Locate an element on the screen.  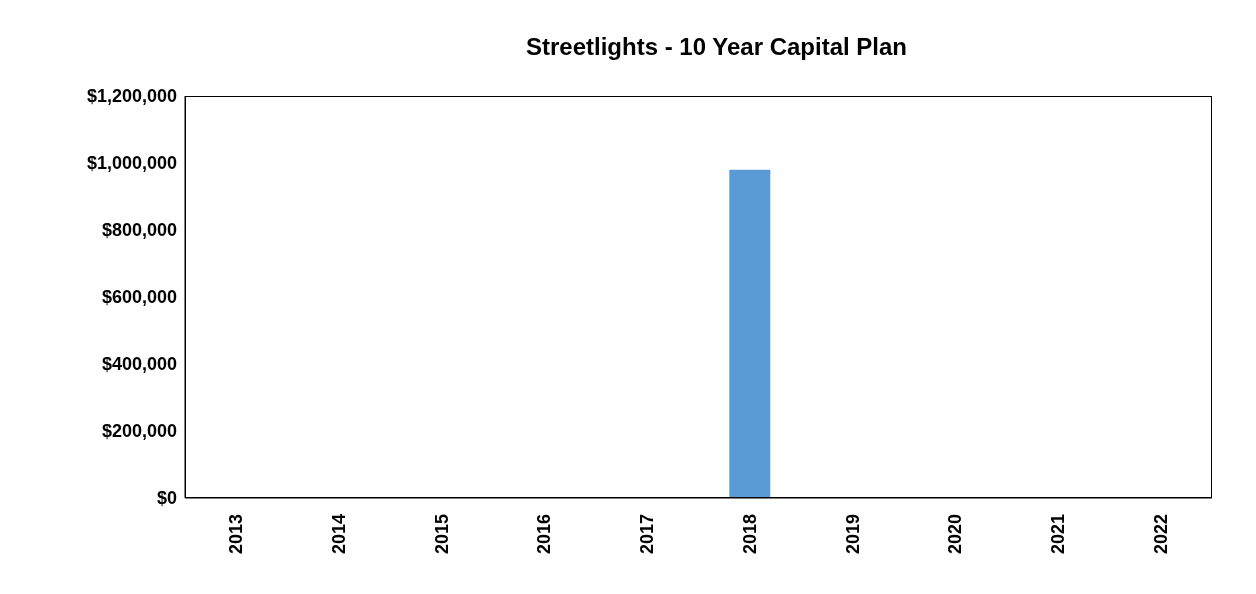
chart-title: Streetlights - 10 Year Capital Plan is located at coordinates (716, 47).